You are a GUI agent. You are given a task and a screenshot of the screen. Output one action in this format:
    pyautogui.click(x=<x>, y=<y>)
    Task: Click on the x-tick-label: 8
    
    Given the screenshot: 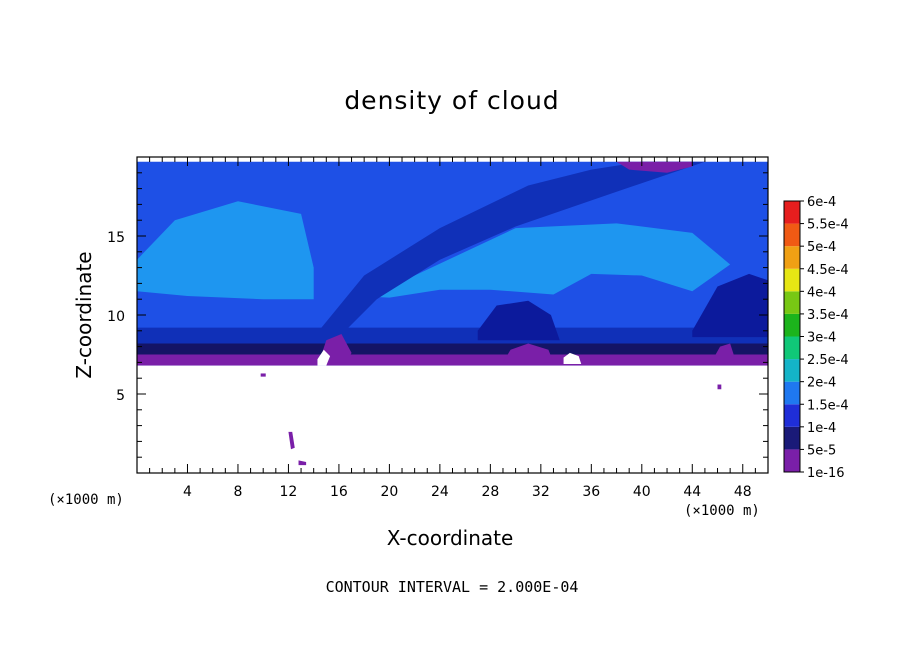 What is the action you would take?
    pyautogui.click(x=237, y=492)
    